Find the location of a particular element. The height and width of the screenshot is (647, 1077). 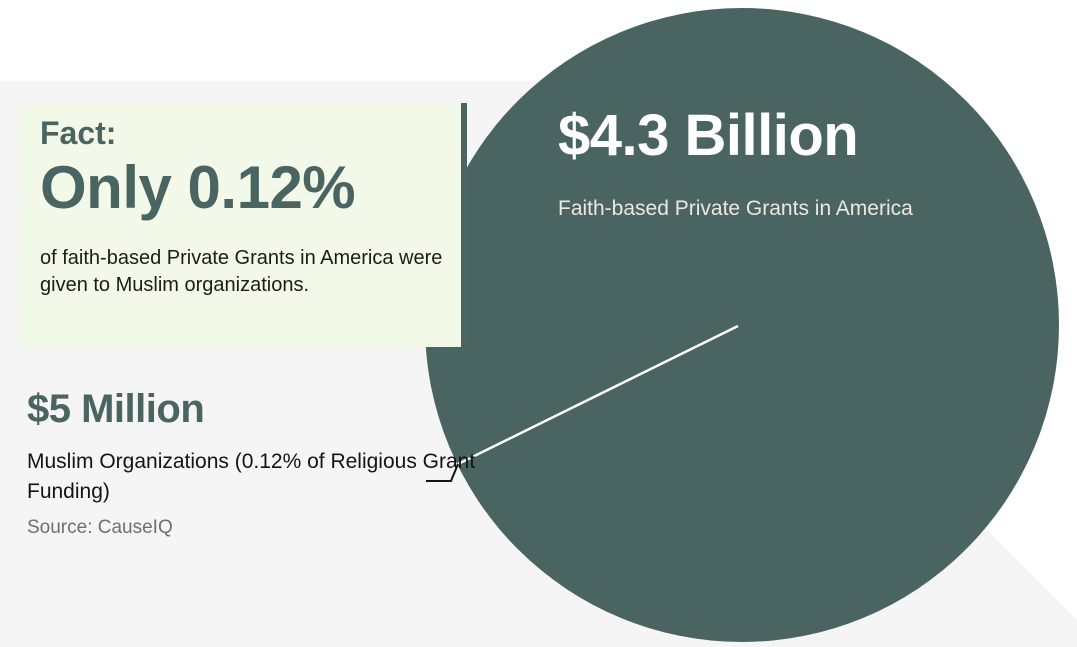

segment-value: $5 Million is located at coordinates (116, 409).